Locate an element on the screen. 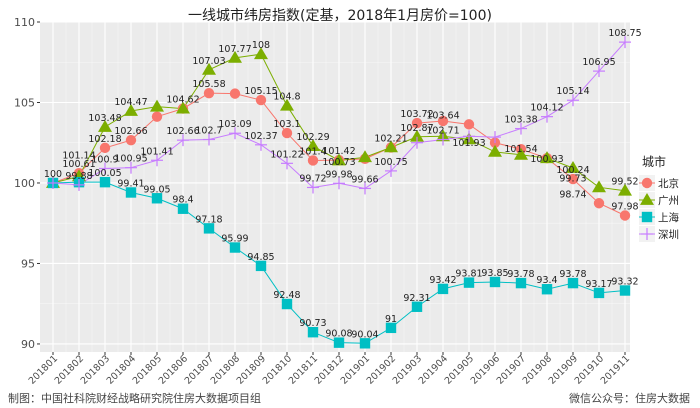 The width and height of the screenshot is (700, 408). data-label-50: 93.42 is located at coordinates (442, 280).